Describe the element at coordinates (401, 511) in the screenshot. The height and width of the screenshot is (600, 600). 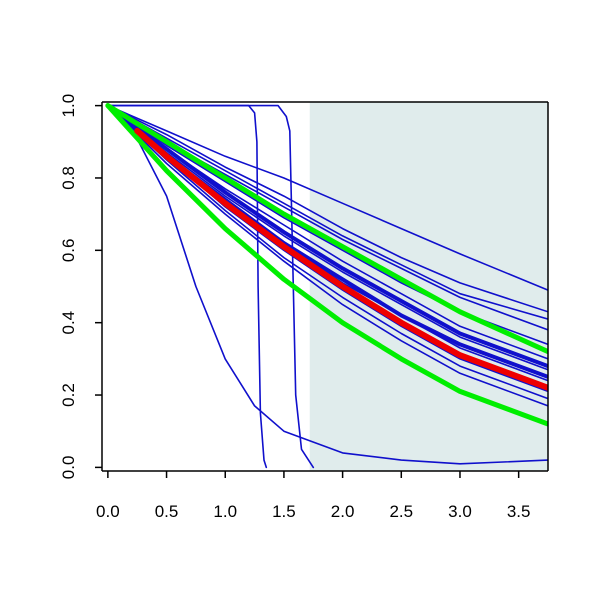
I see `x-tick-label: 2.5` at that location.